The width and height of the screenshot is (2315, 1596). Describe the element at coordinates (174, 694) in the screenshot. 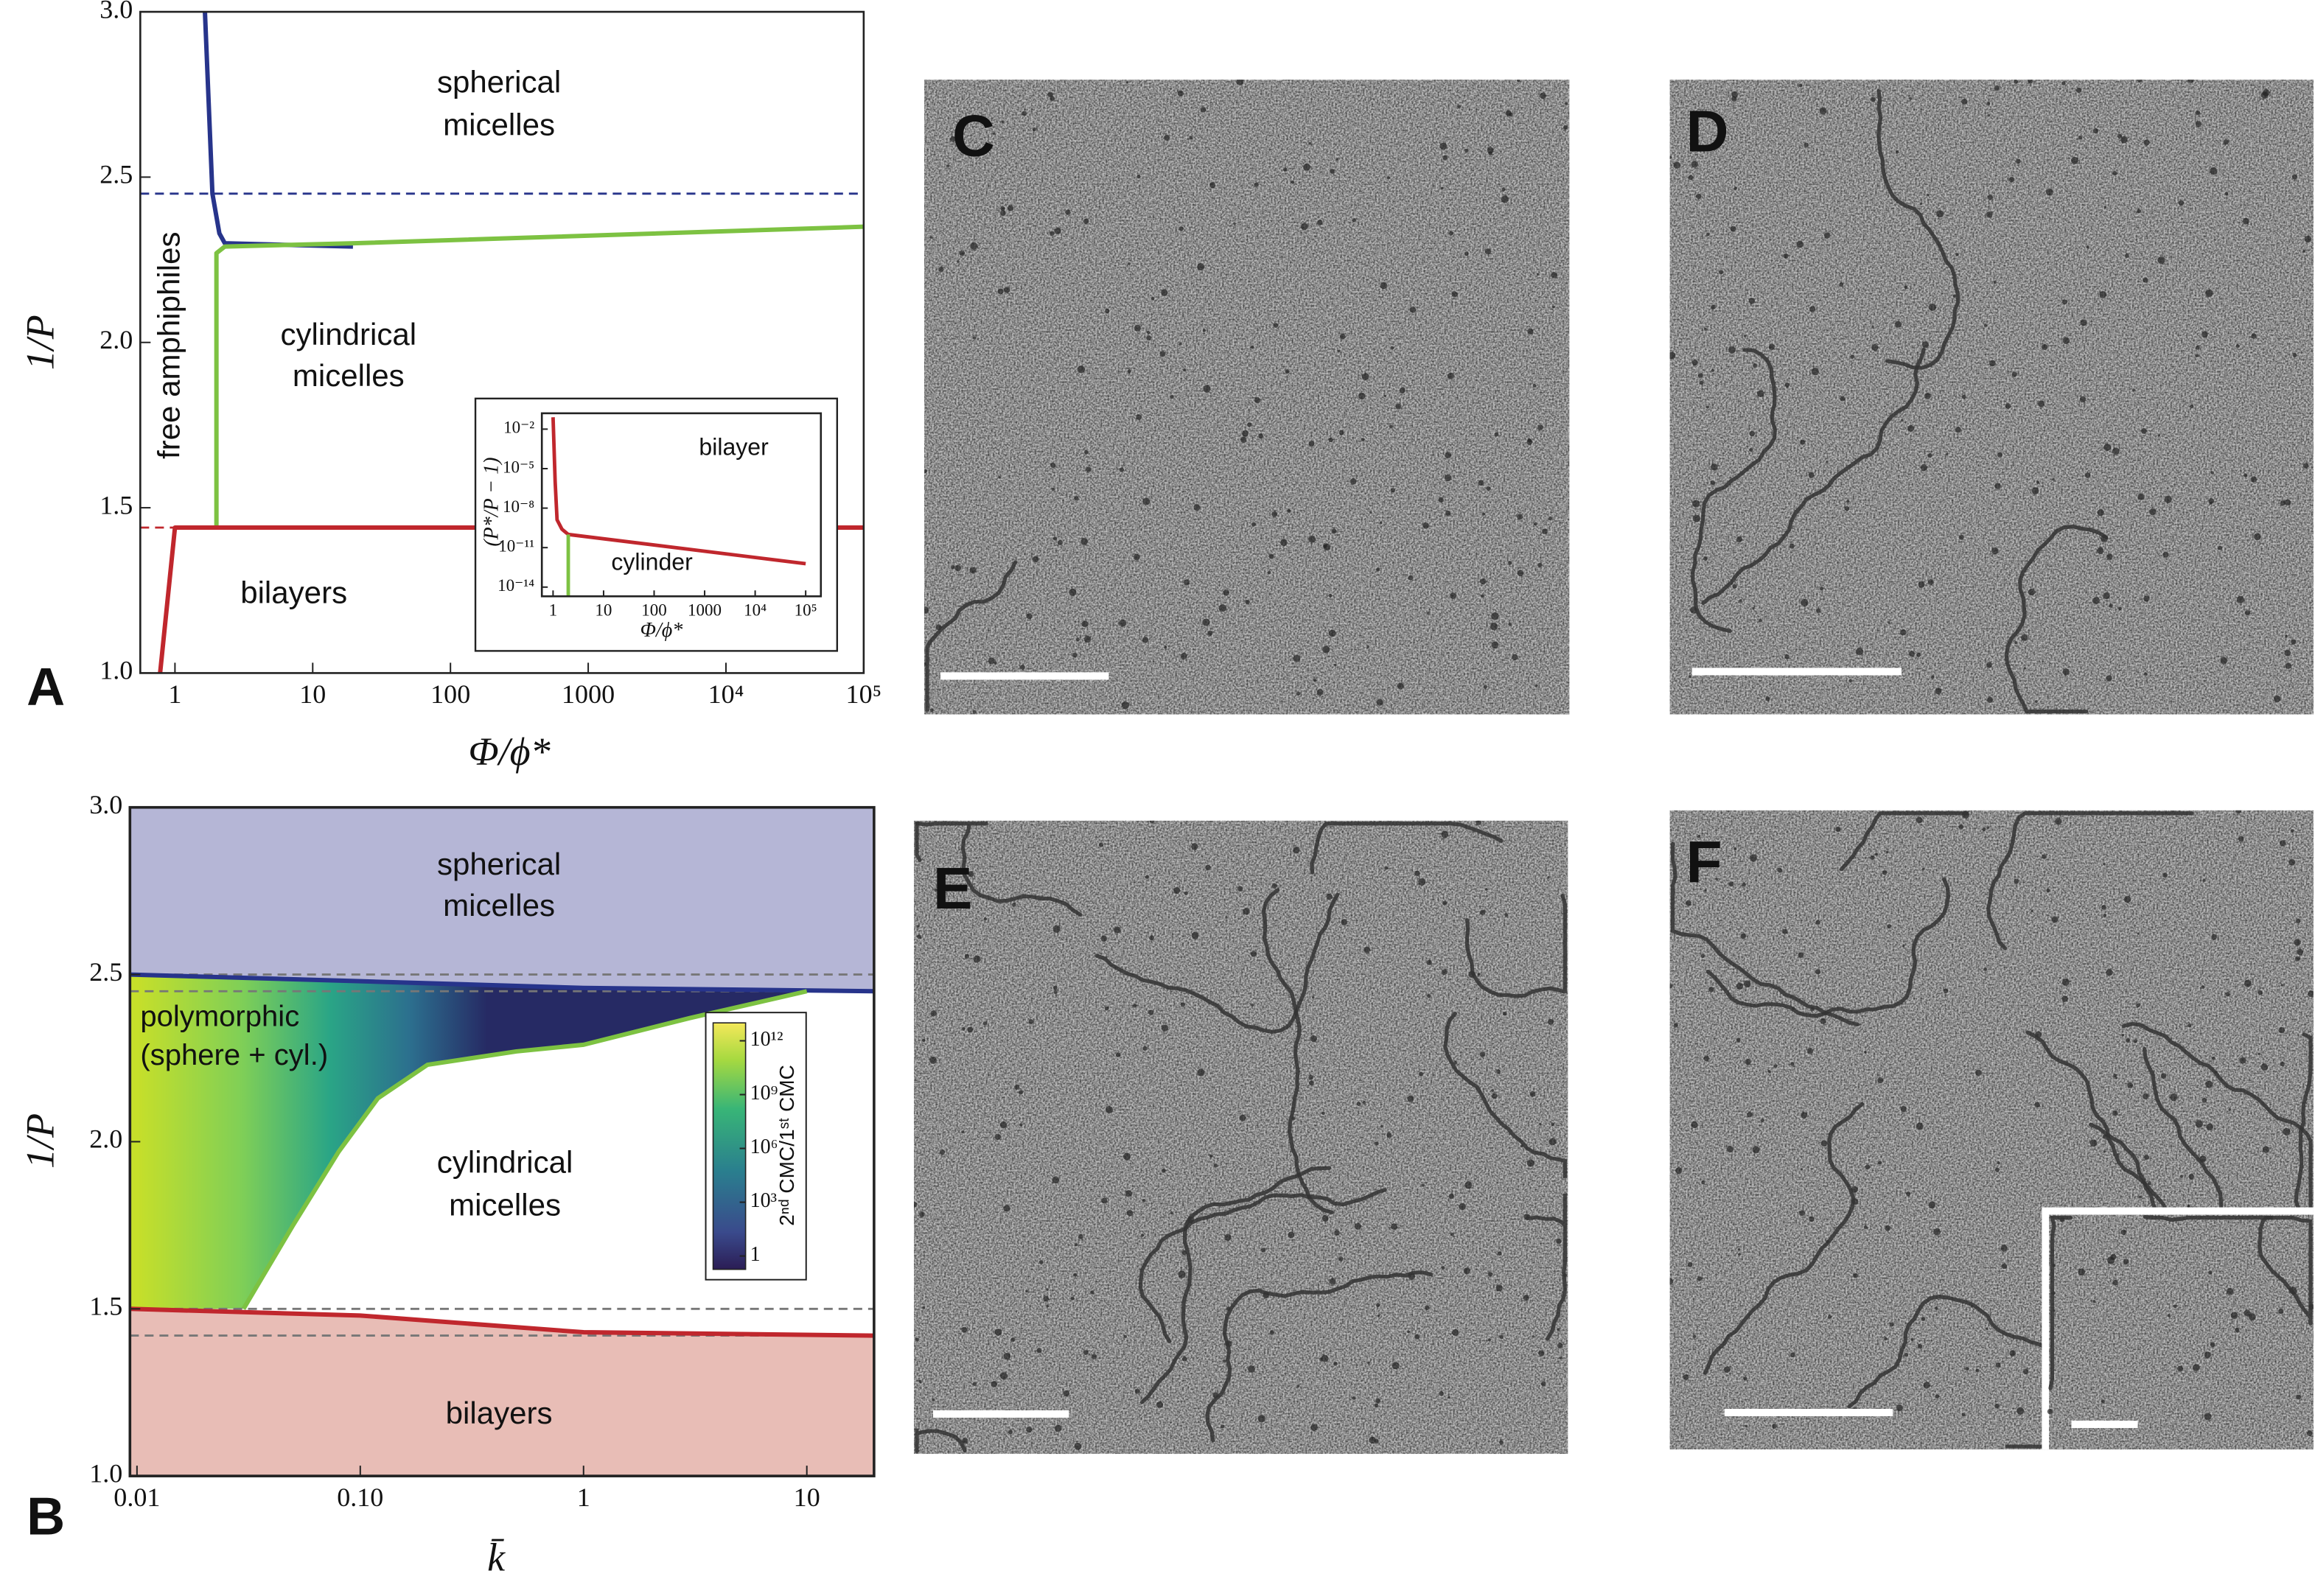

I see `x-tick-label: 1` at that location.